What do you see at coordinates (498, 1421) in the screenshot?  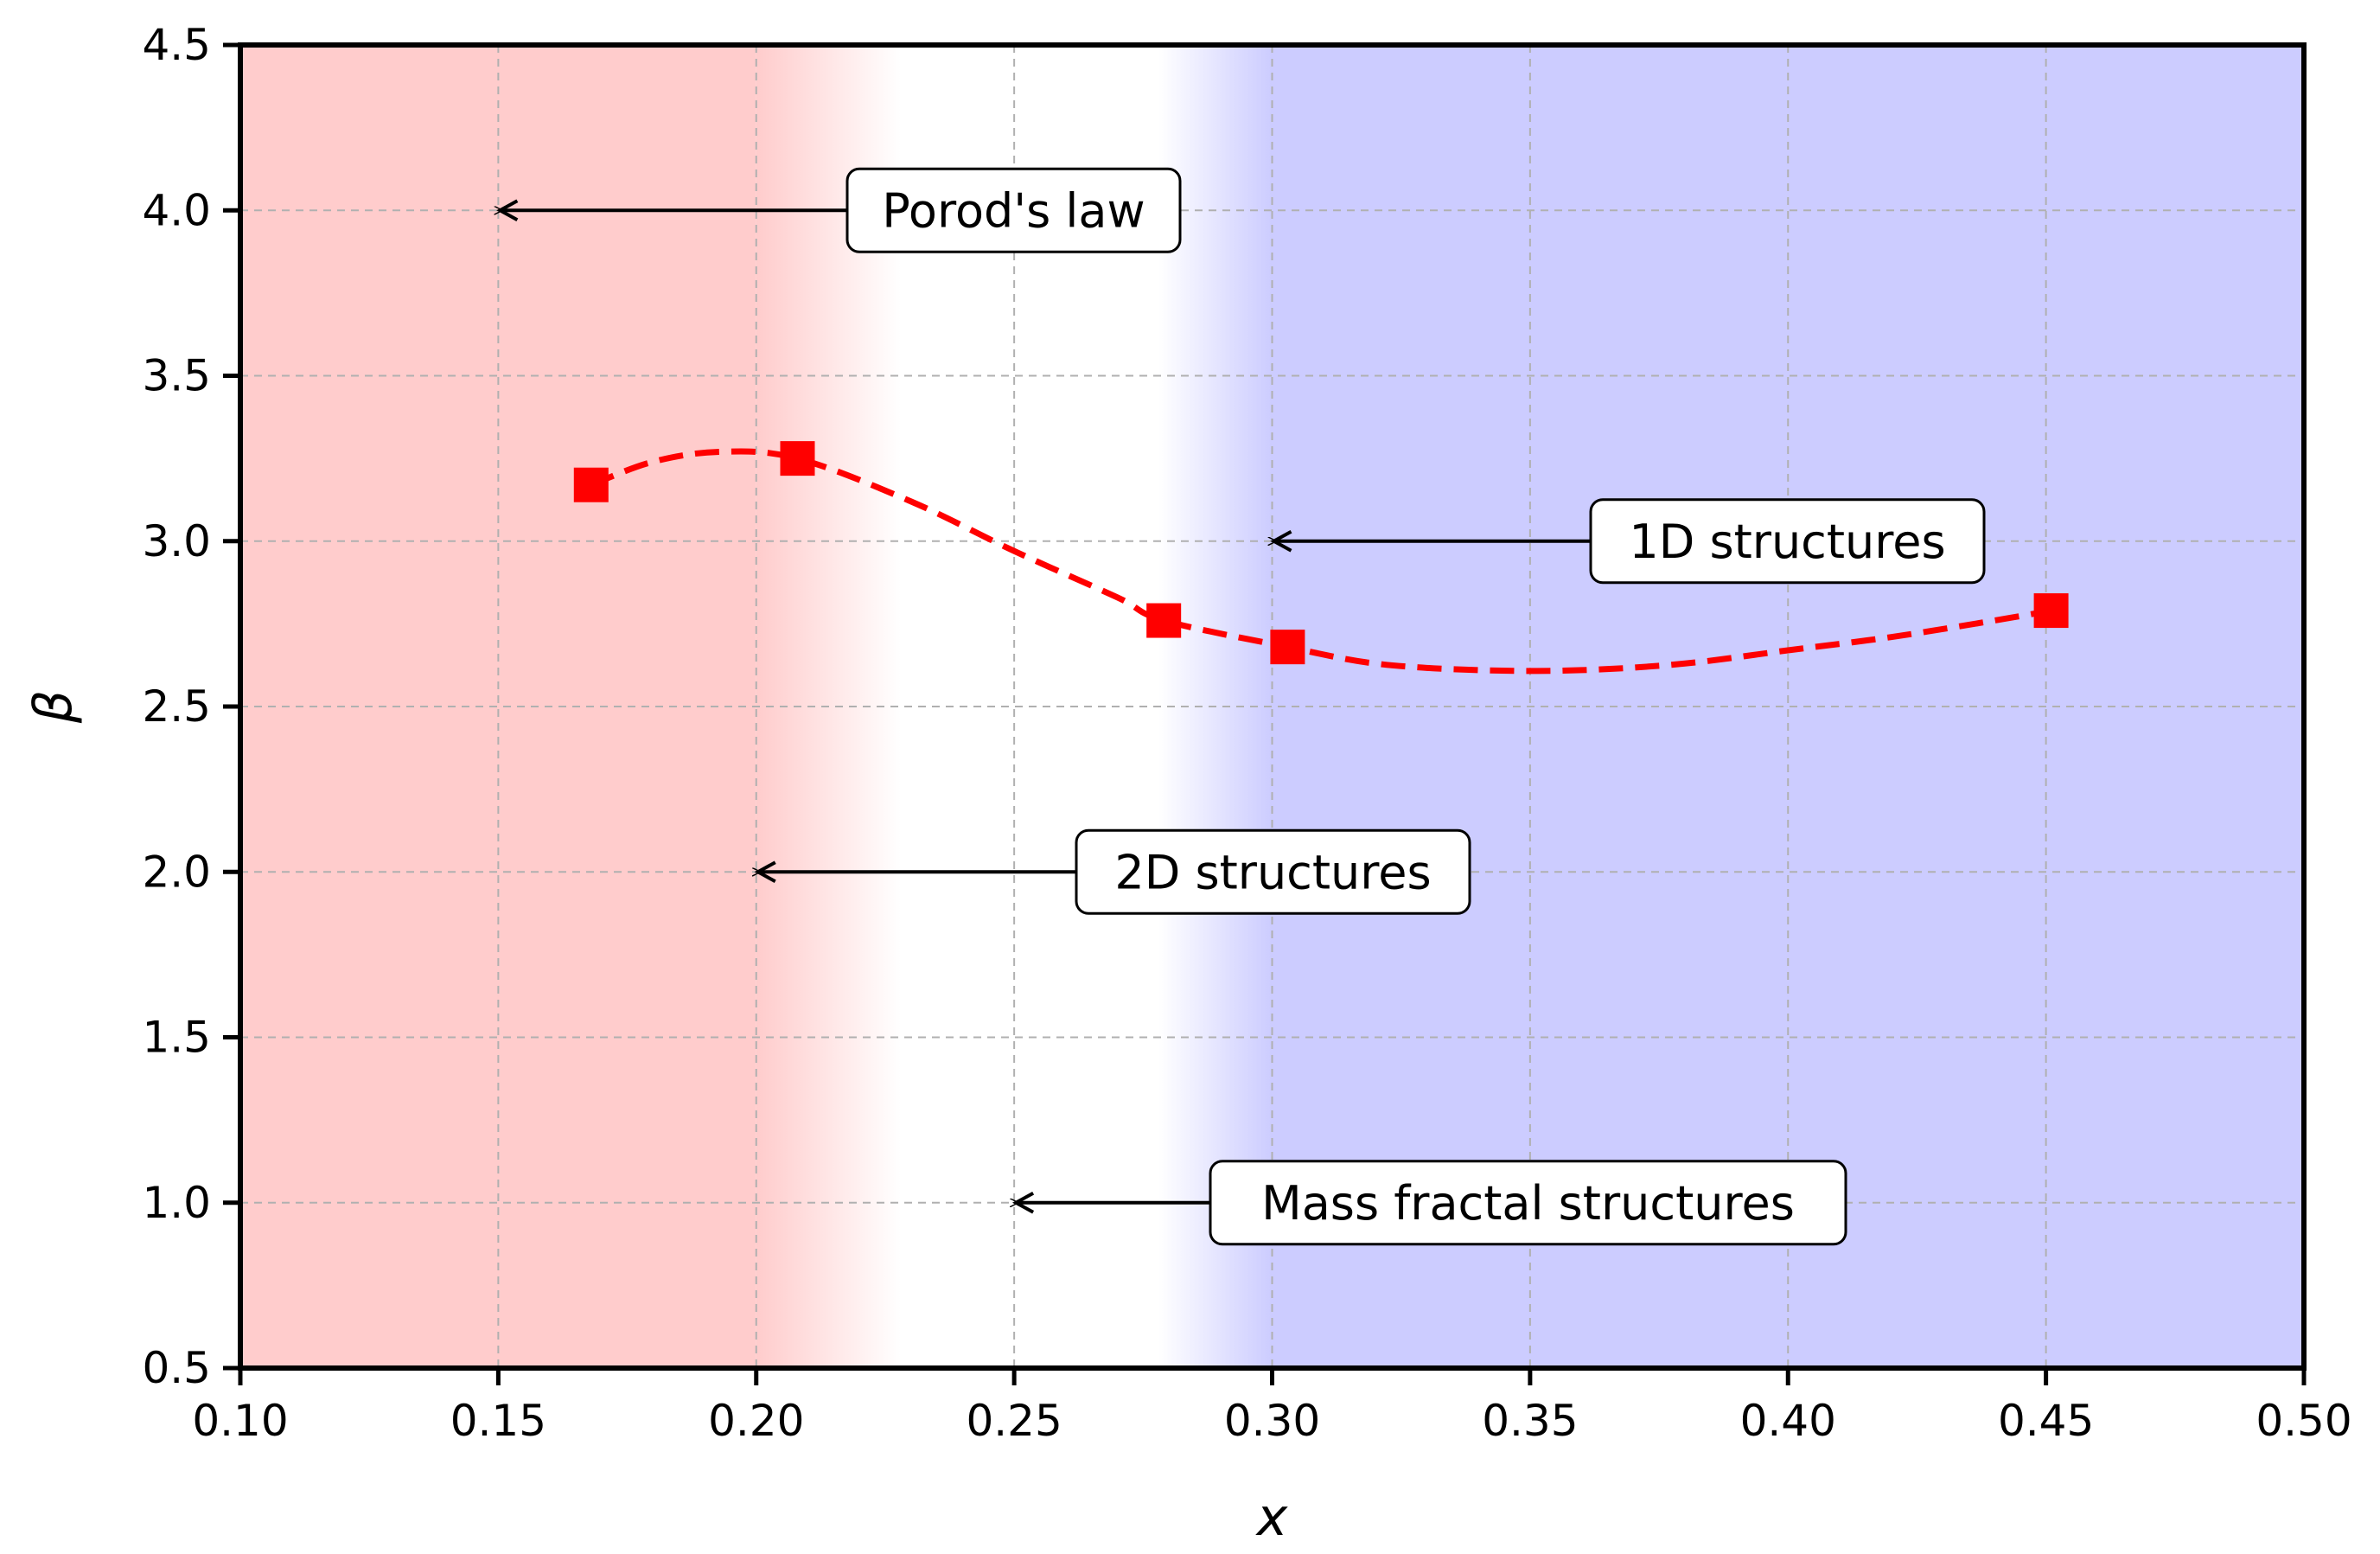 I see `x-tick-label: 0.15` at bounding box center [498, 1421].